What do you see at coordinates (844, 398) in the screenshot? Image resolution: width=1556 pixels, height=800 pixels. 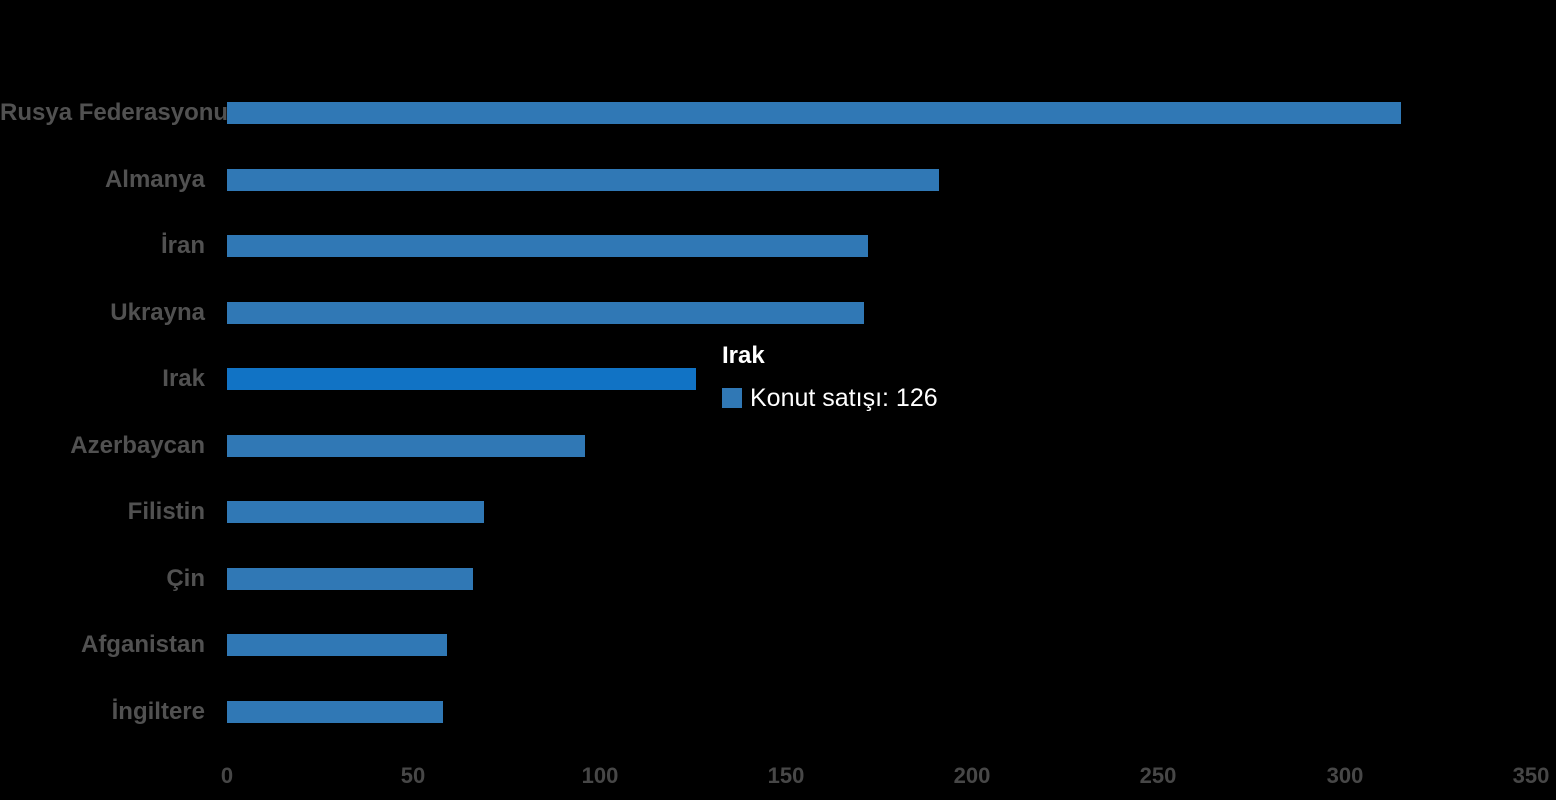 I see `tooltip-value-text: Konut satışı: 126` at bounding box center [844, 398].